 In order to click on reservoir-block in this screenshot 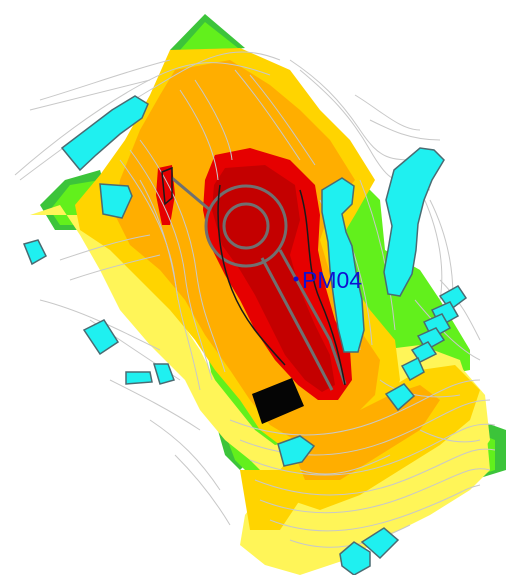, I will do `click(278, 401)`.